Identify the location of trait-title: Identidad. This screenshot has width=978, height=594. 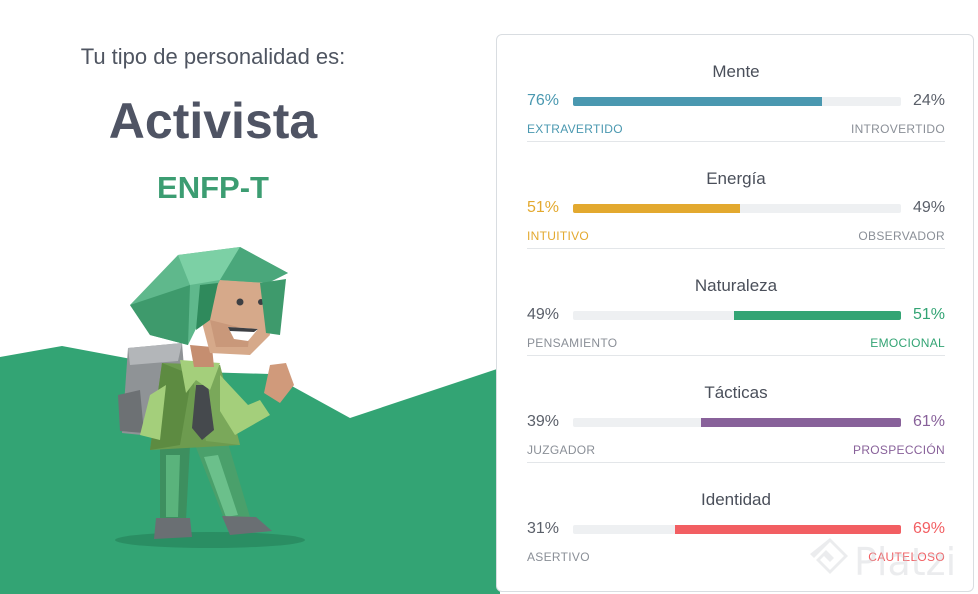
(736, 499).